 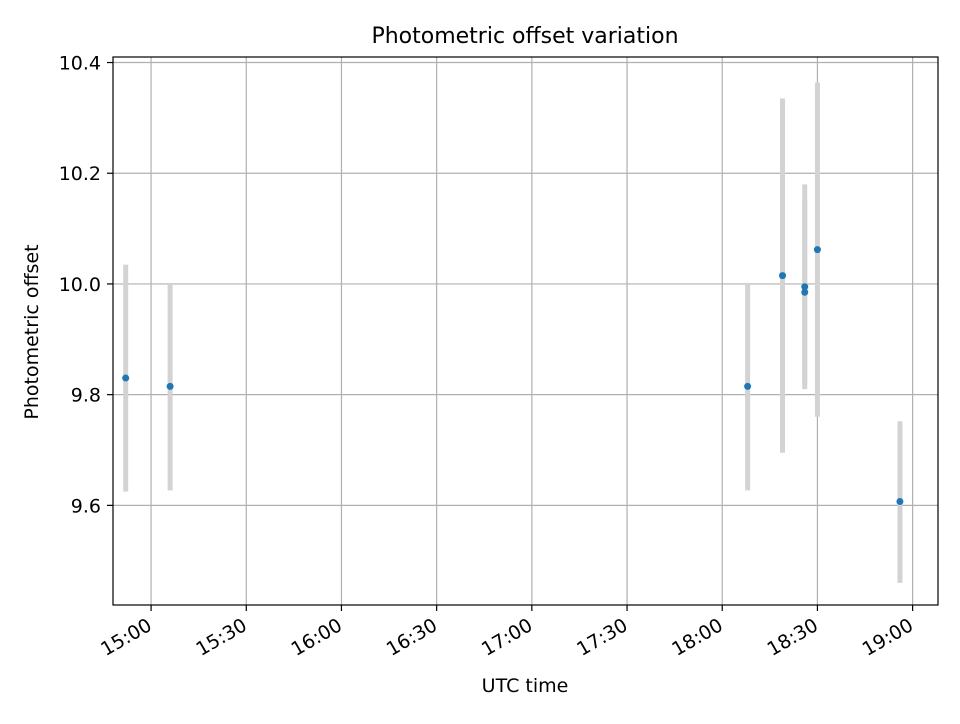 What do you see at coordinates (507, 637) in the screenshot?
I see `x-tick-label: 17:00` at bounding box center [507, 637].